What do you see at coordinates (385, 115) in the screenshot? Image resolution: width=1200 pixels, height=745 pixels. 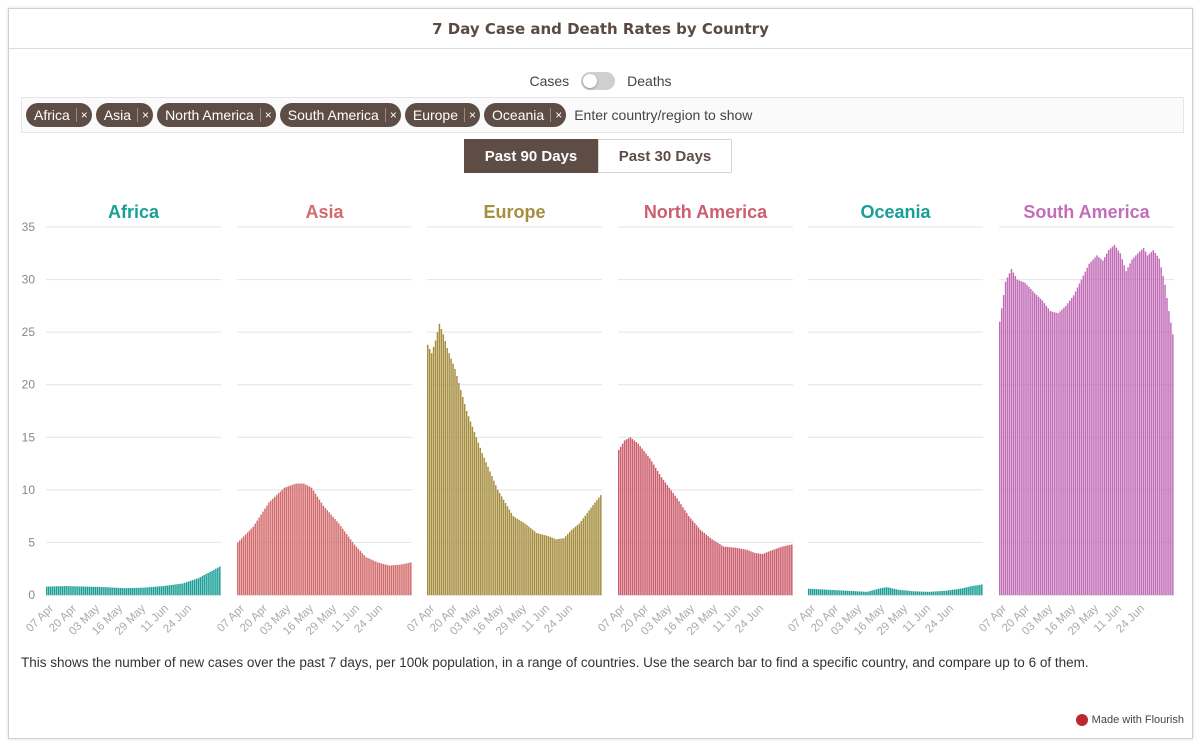 I see `region-tag-divider` at bounding box center [385, 115].